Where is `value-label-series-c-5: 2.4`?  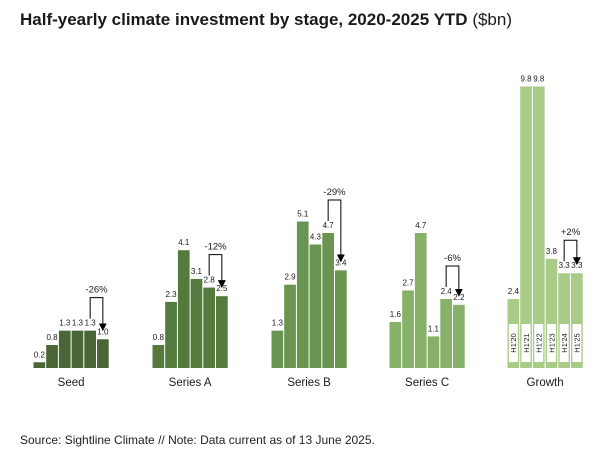 value-label-series-c-5: 2.4 is located at coordinates (447, 291).